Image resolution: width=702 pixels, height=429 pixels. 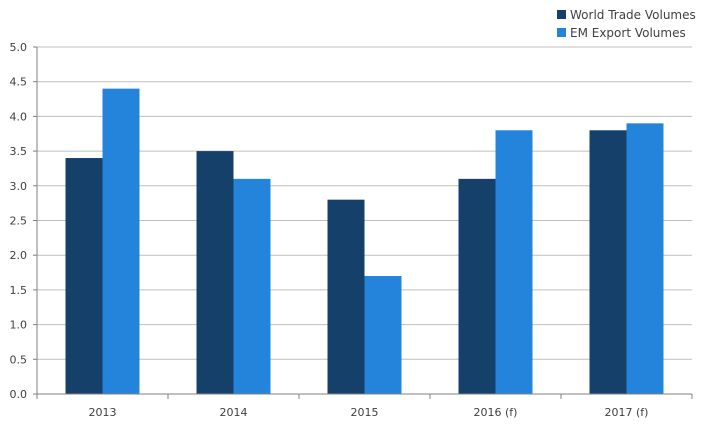 I want to click on x-tick-label: 2014, so click(x=234, y=412).